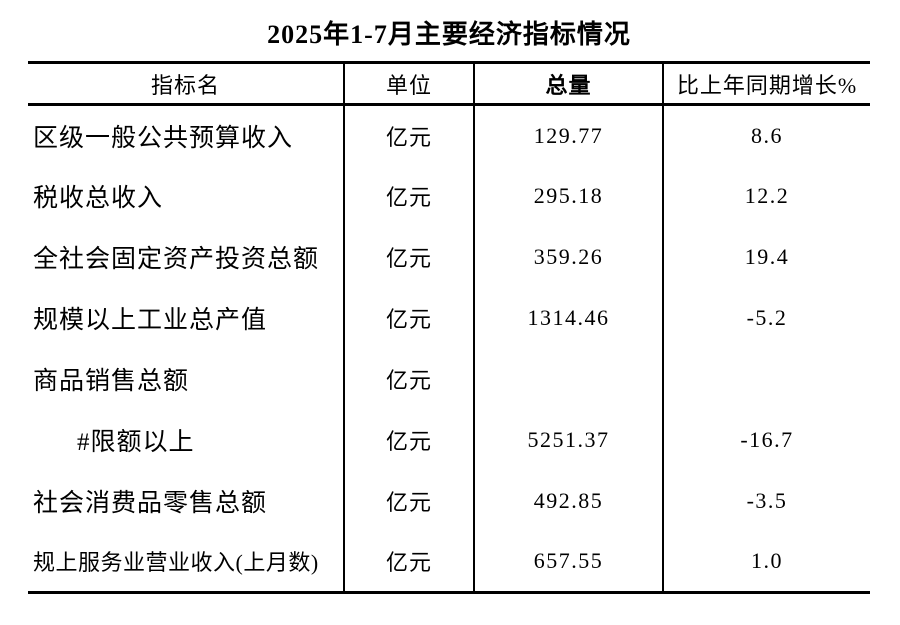 Image resolution: width=900 pixels, height=625 pixels. I want to click on cell-total: 492.85, so click(569, 501).